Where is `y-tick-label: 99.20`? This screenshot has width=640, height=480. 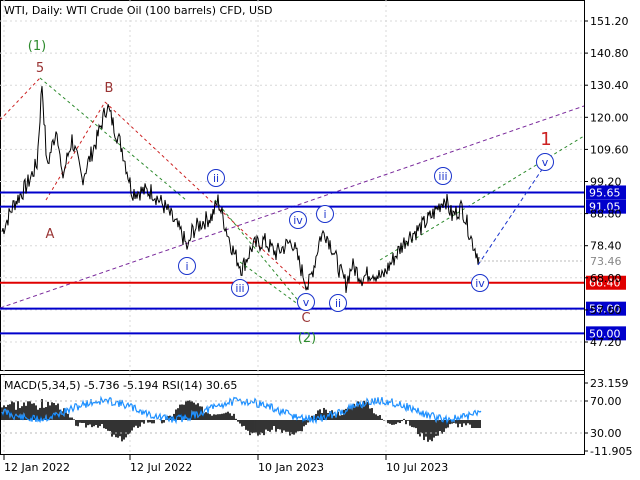
y-tick-label: 99.20 is located at coordinates (606, 182).